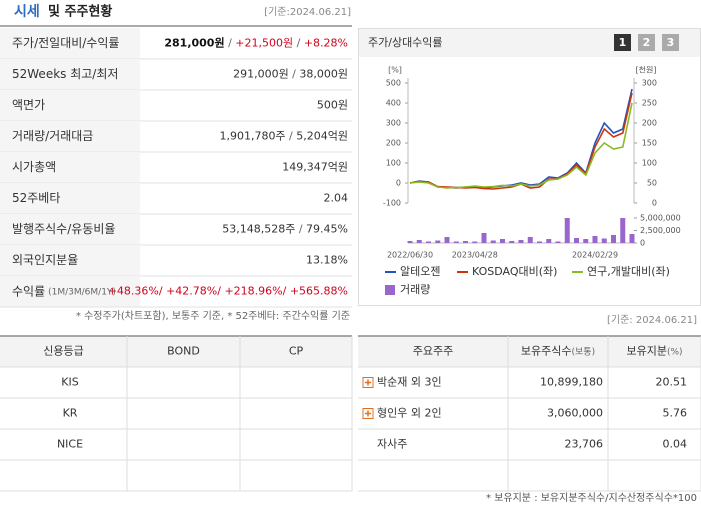  What do you see at coordinates (327, 260) in the screenshot?
I see `row-value: 13.18%` at bounding box center [327, 260].